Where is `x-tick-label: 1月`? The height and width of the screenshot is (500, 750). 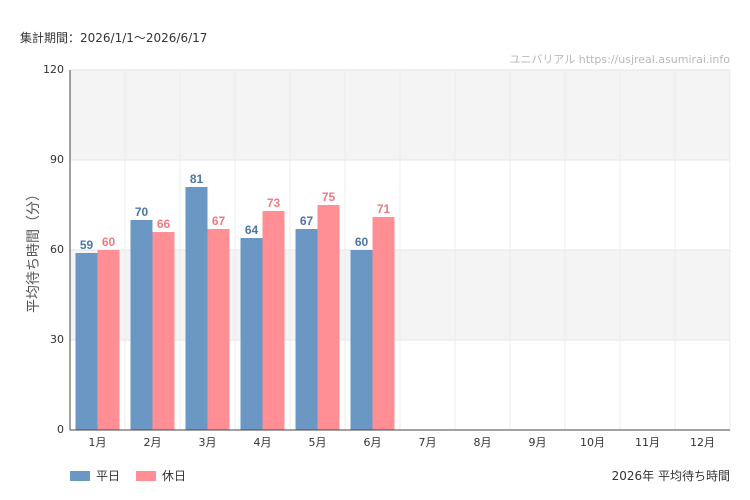
x-tick-label: 1月 is located at coordinates (98, 442).